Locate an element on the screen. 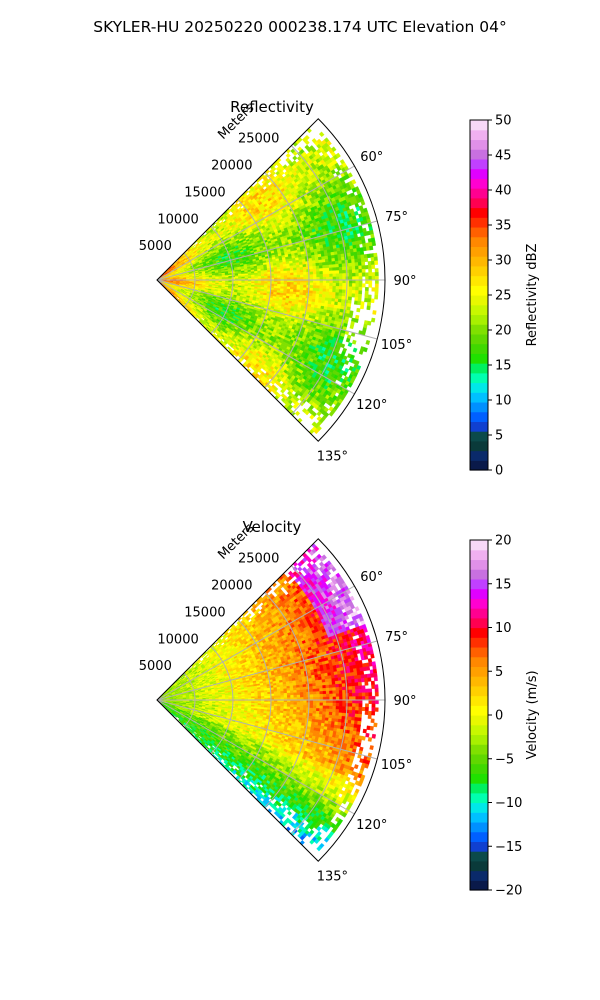 The width and height of the screenshot is (600, 1000). azimuth-tick-label: 75° is located at coordinates (396, 217).